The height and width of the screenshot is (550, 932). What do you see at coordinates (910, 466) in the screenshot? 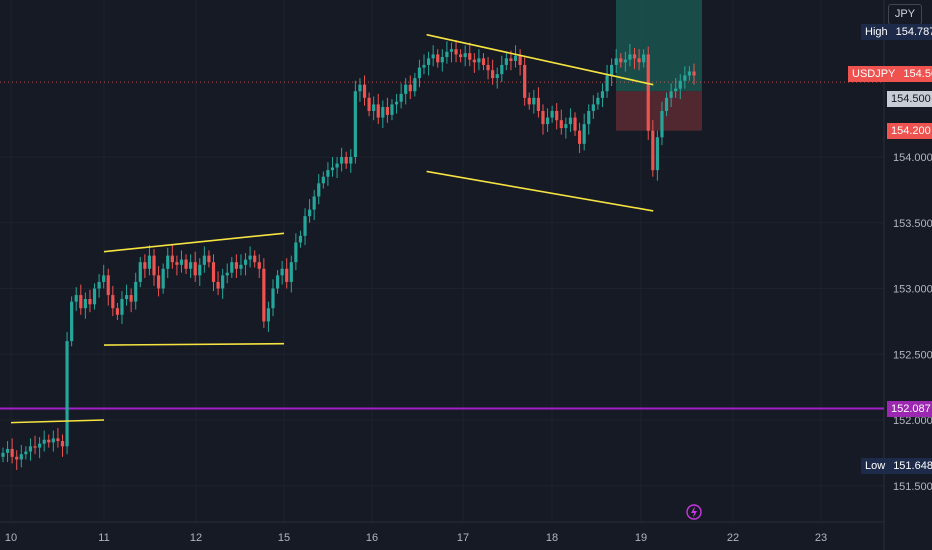
I see `low-value: 151.648` at bounding box center [910, 466].